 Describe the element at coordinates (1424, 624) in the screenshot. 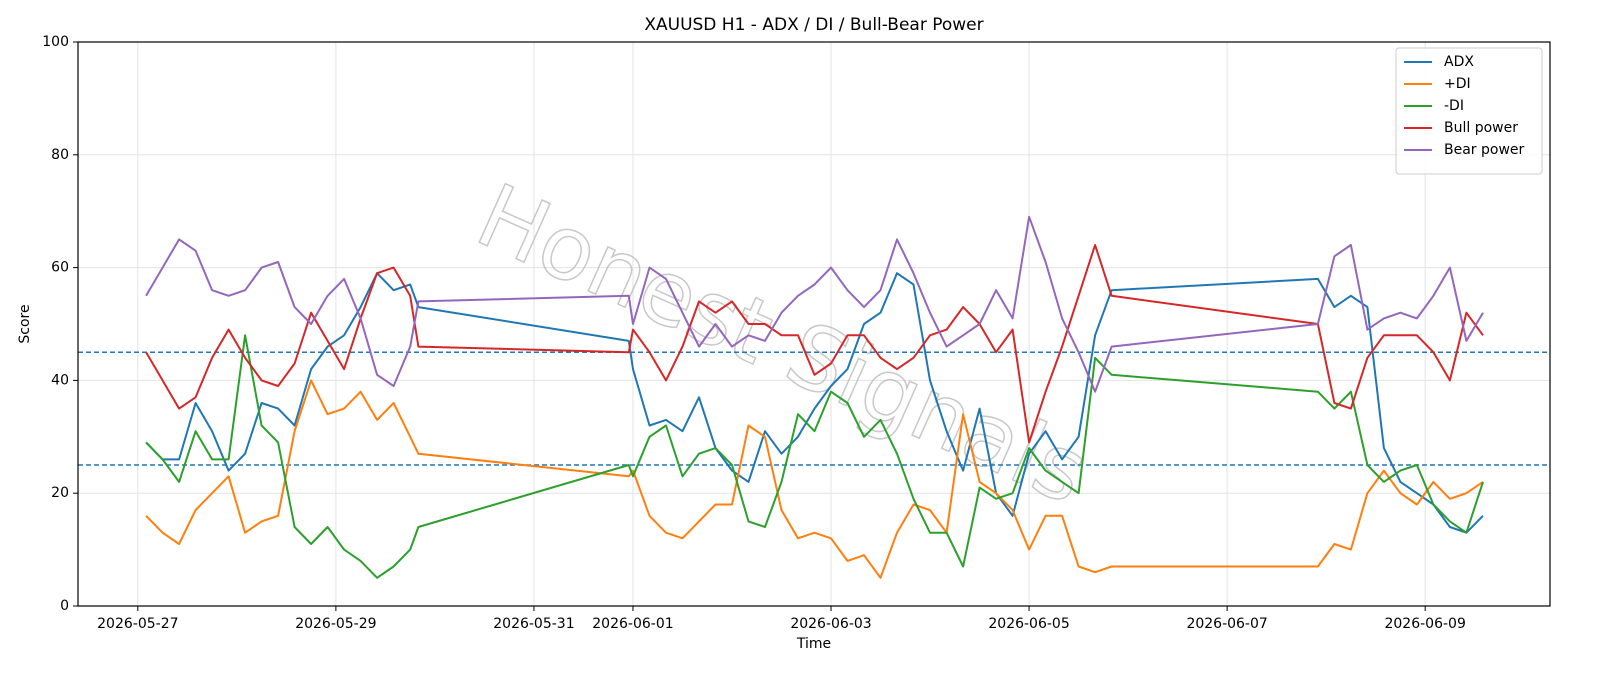

I see `x-tick-label: 2026-06-09` at that location.